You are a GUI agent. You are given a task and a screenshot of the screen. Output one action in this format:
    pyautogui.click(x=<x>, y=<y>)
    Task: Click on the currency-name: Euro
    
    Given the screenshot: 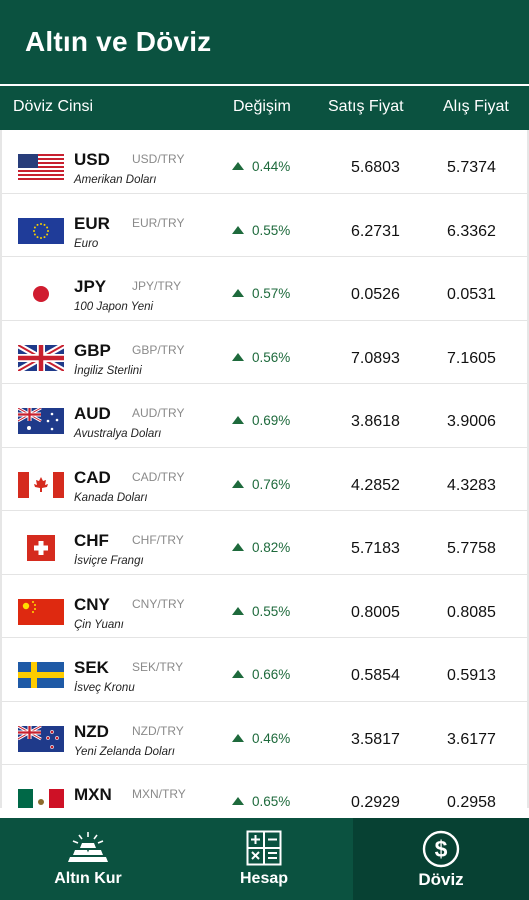 What is the action you would take?
    pyautogui.click(x=86, y=243)
    